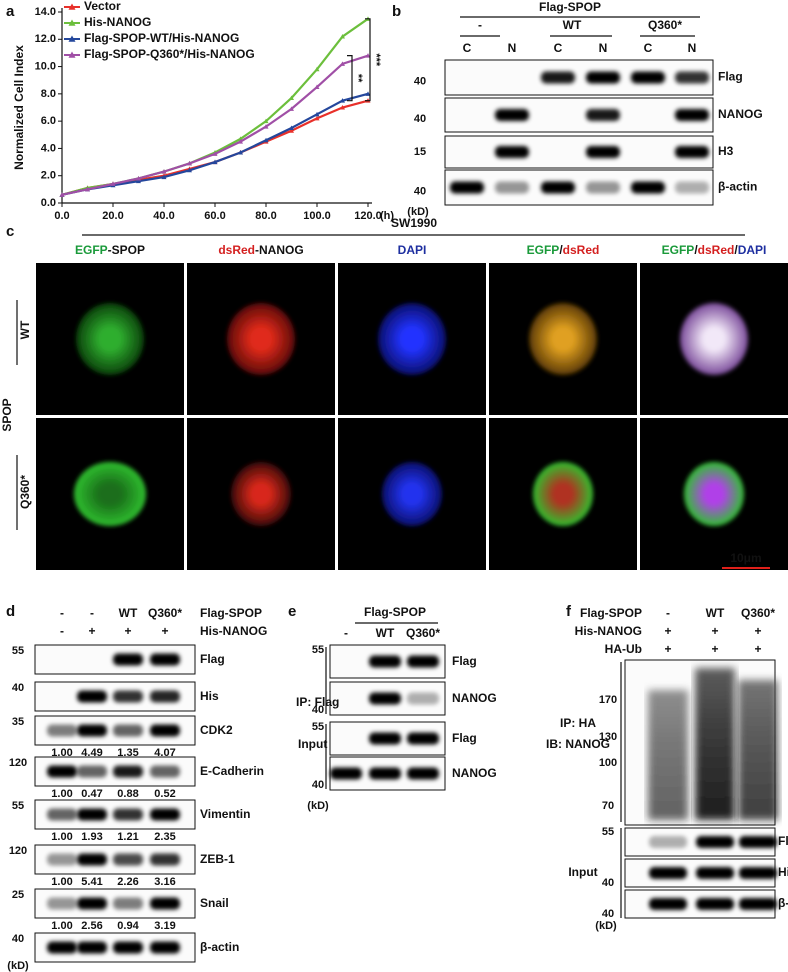 The height and width of the screenshot is (972, 788). What do you see at coordinates (611, 613) in the screenshot?
I see `condition-name: Flag-SPOP` at bounding box center [611, 613].